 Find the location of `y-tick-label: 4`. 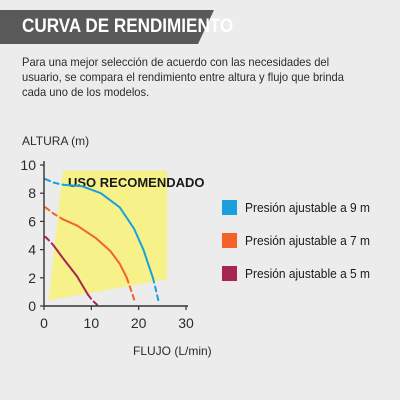

y-tick-label: 4 is located at coordinates (32, 250).